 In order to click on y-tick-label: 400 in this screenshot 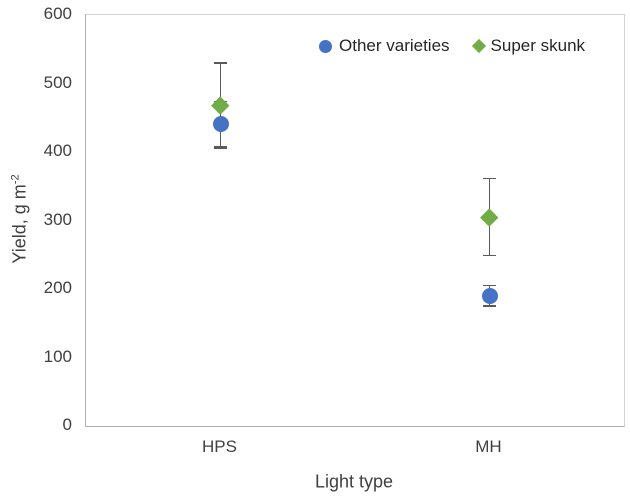, I will do `click(57, 150)`.